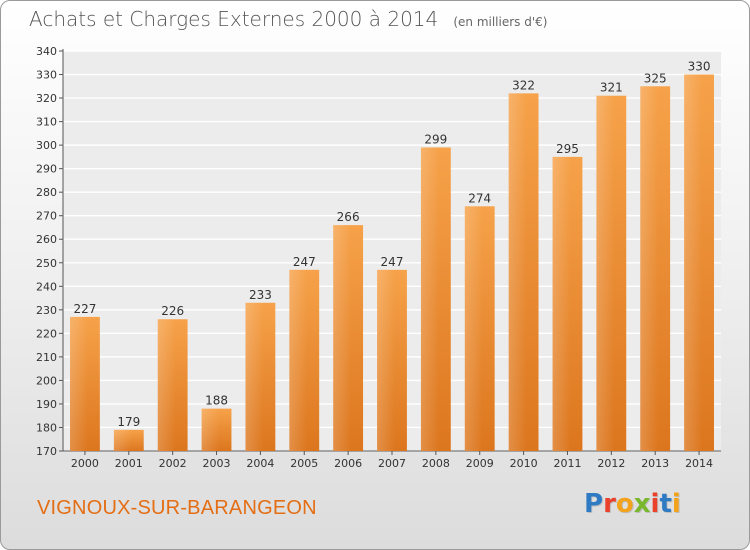  I want to click on proxiti-logo: Proxiti, so click(632, 504).